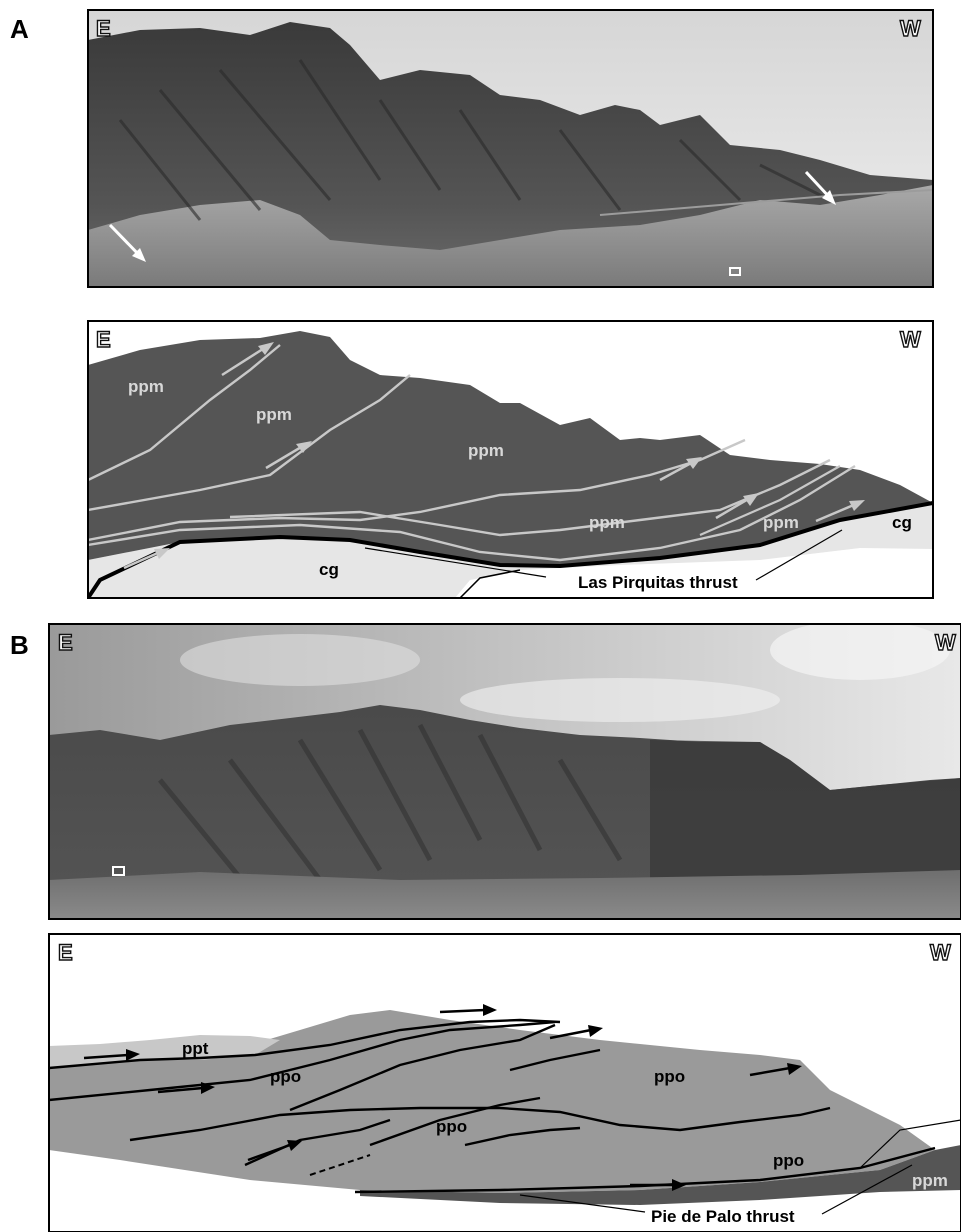 The image size is (961, 1232). What do you see at coordinates (910, 28) in the screenshot?
I see `orient-w-photo-a: W` at bounding box center [910, 28].